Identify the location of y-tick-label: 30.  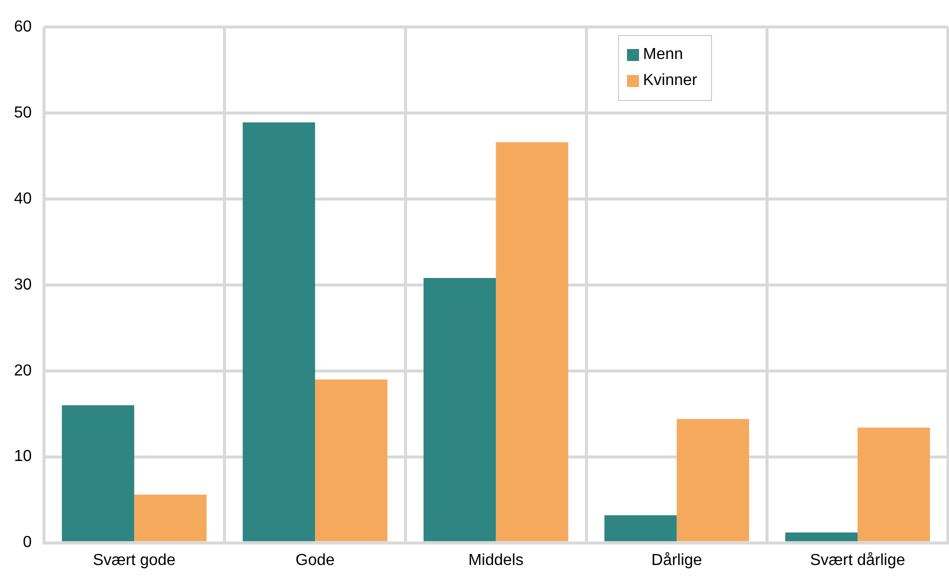
(23, 285).